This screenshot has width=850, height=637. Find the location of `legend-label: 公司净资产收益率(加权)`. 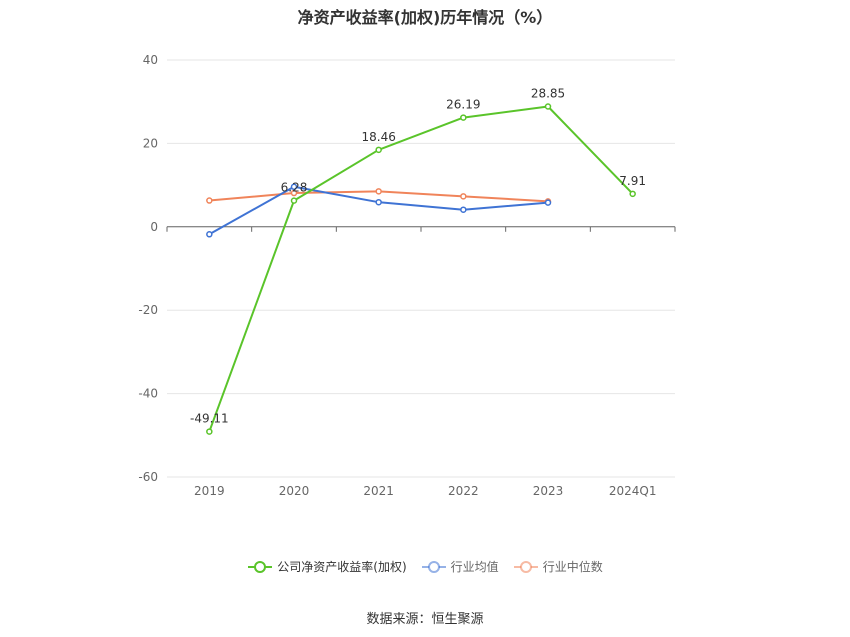

legend-label: 公司净资产收益率(加权) is located at coordinates (342, 567).